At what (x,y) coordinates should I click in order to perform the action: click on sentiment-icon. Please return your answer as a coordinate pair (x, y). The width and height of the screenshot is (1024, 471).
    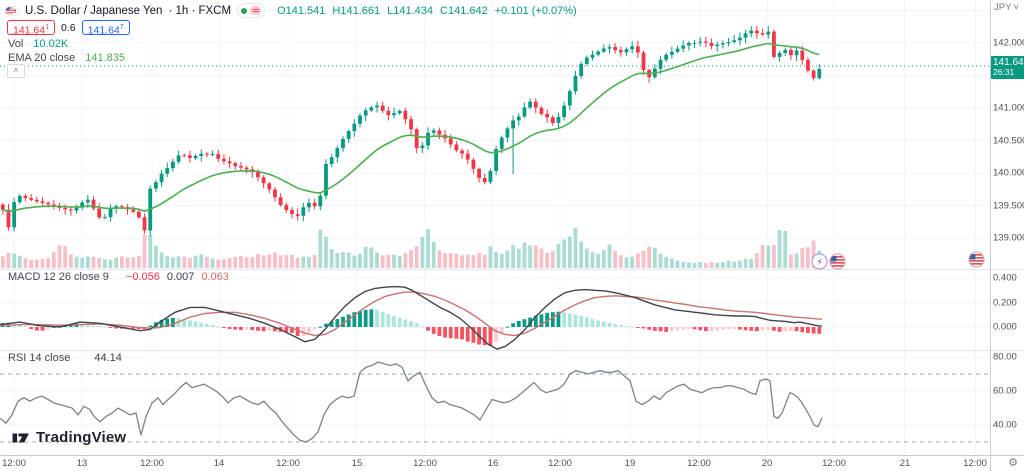
    Looking at the image, I should click on (256, 10).